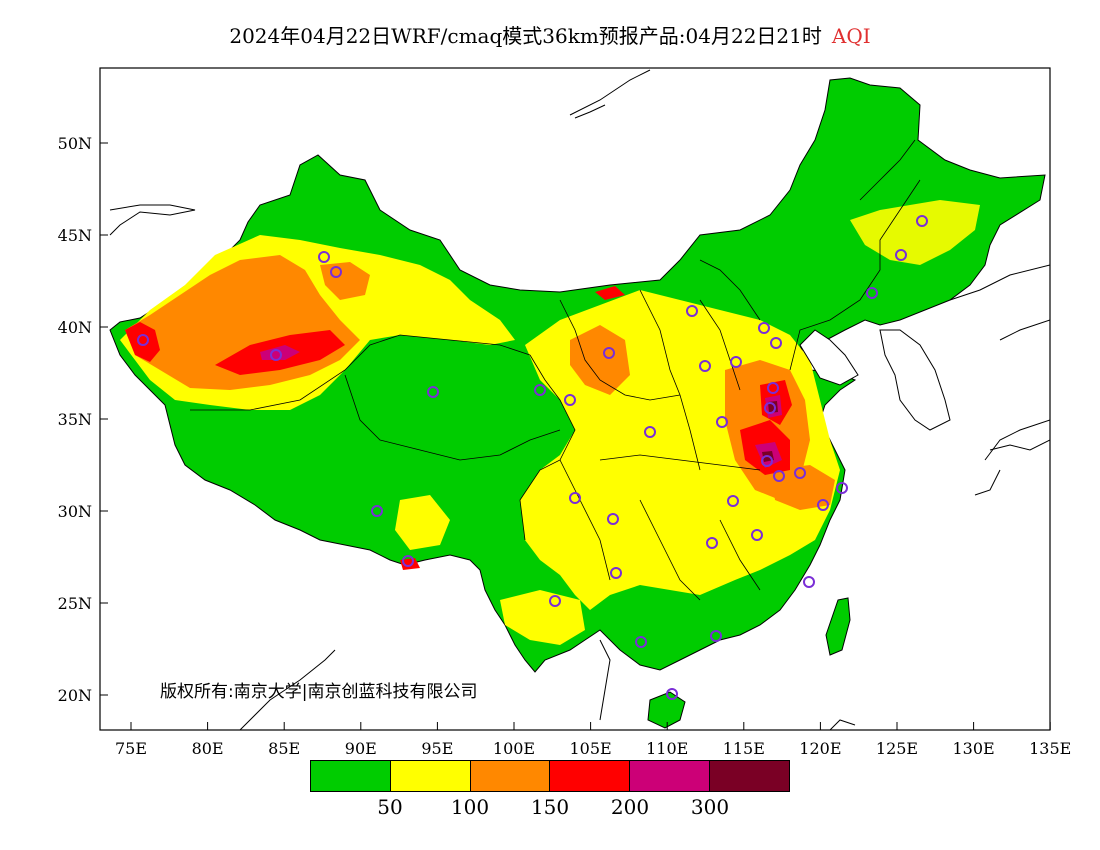 The height and width of the screenshot is (850, 1100). I want to click on copyright-text: 版权所有:南京大学|南京创蓝科技有限公司, so click(318, 692).